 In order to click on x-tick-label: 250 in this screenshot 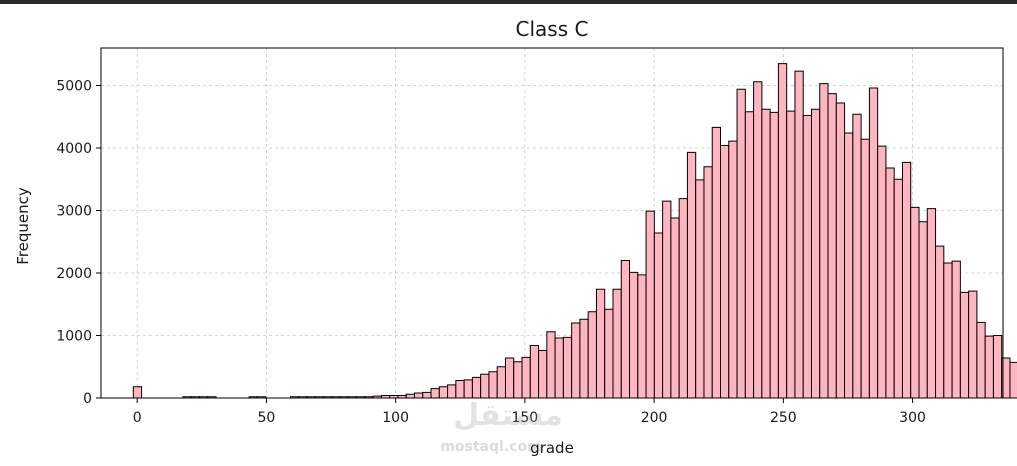, I will do `click(783, 418)`.